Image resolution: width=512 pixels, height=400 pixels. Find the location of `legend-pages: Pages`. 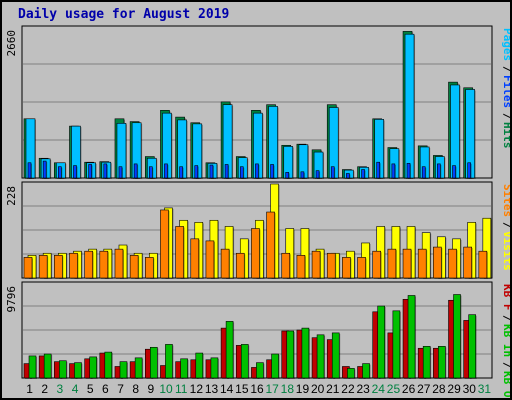

legend-pages: Pages is located at coordinates (505, 44).